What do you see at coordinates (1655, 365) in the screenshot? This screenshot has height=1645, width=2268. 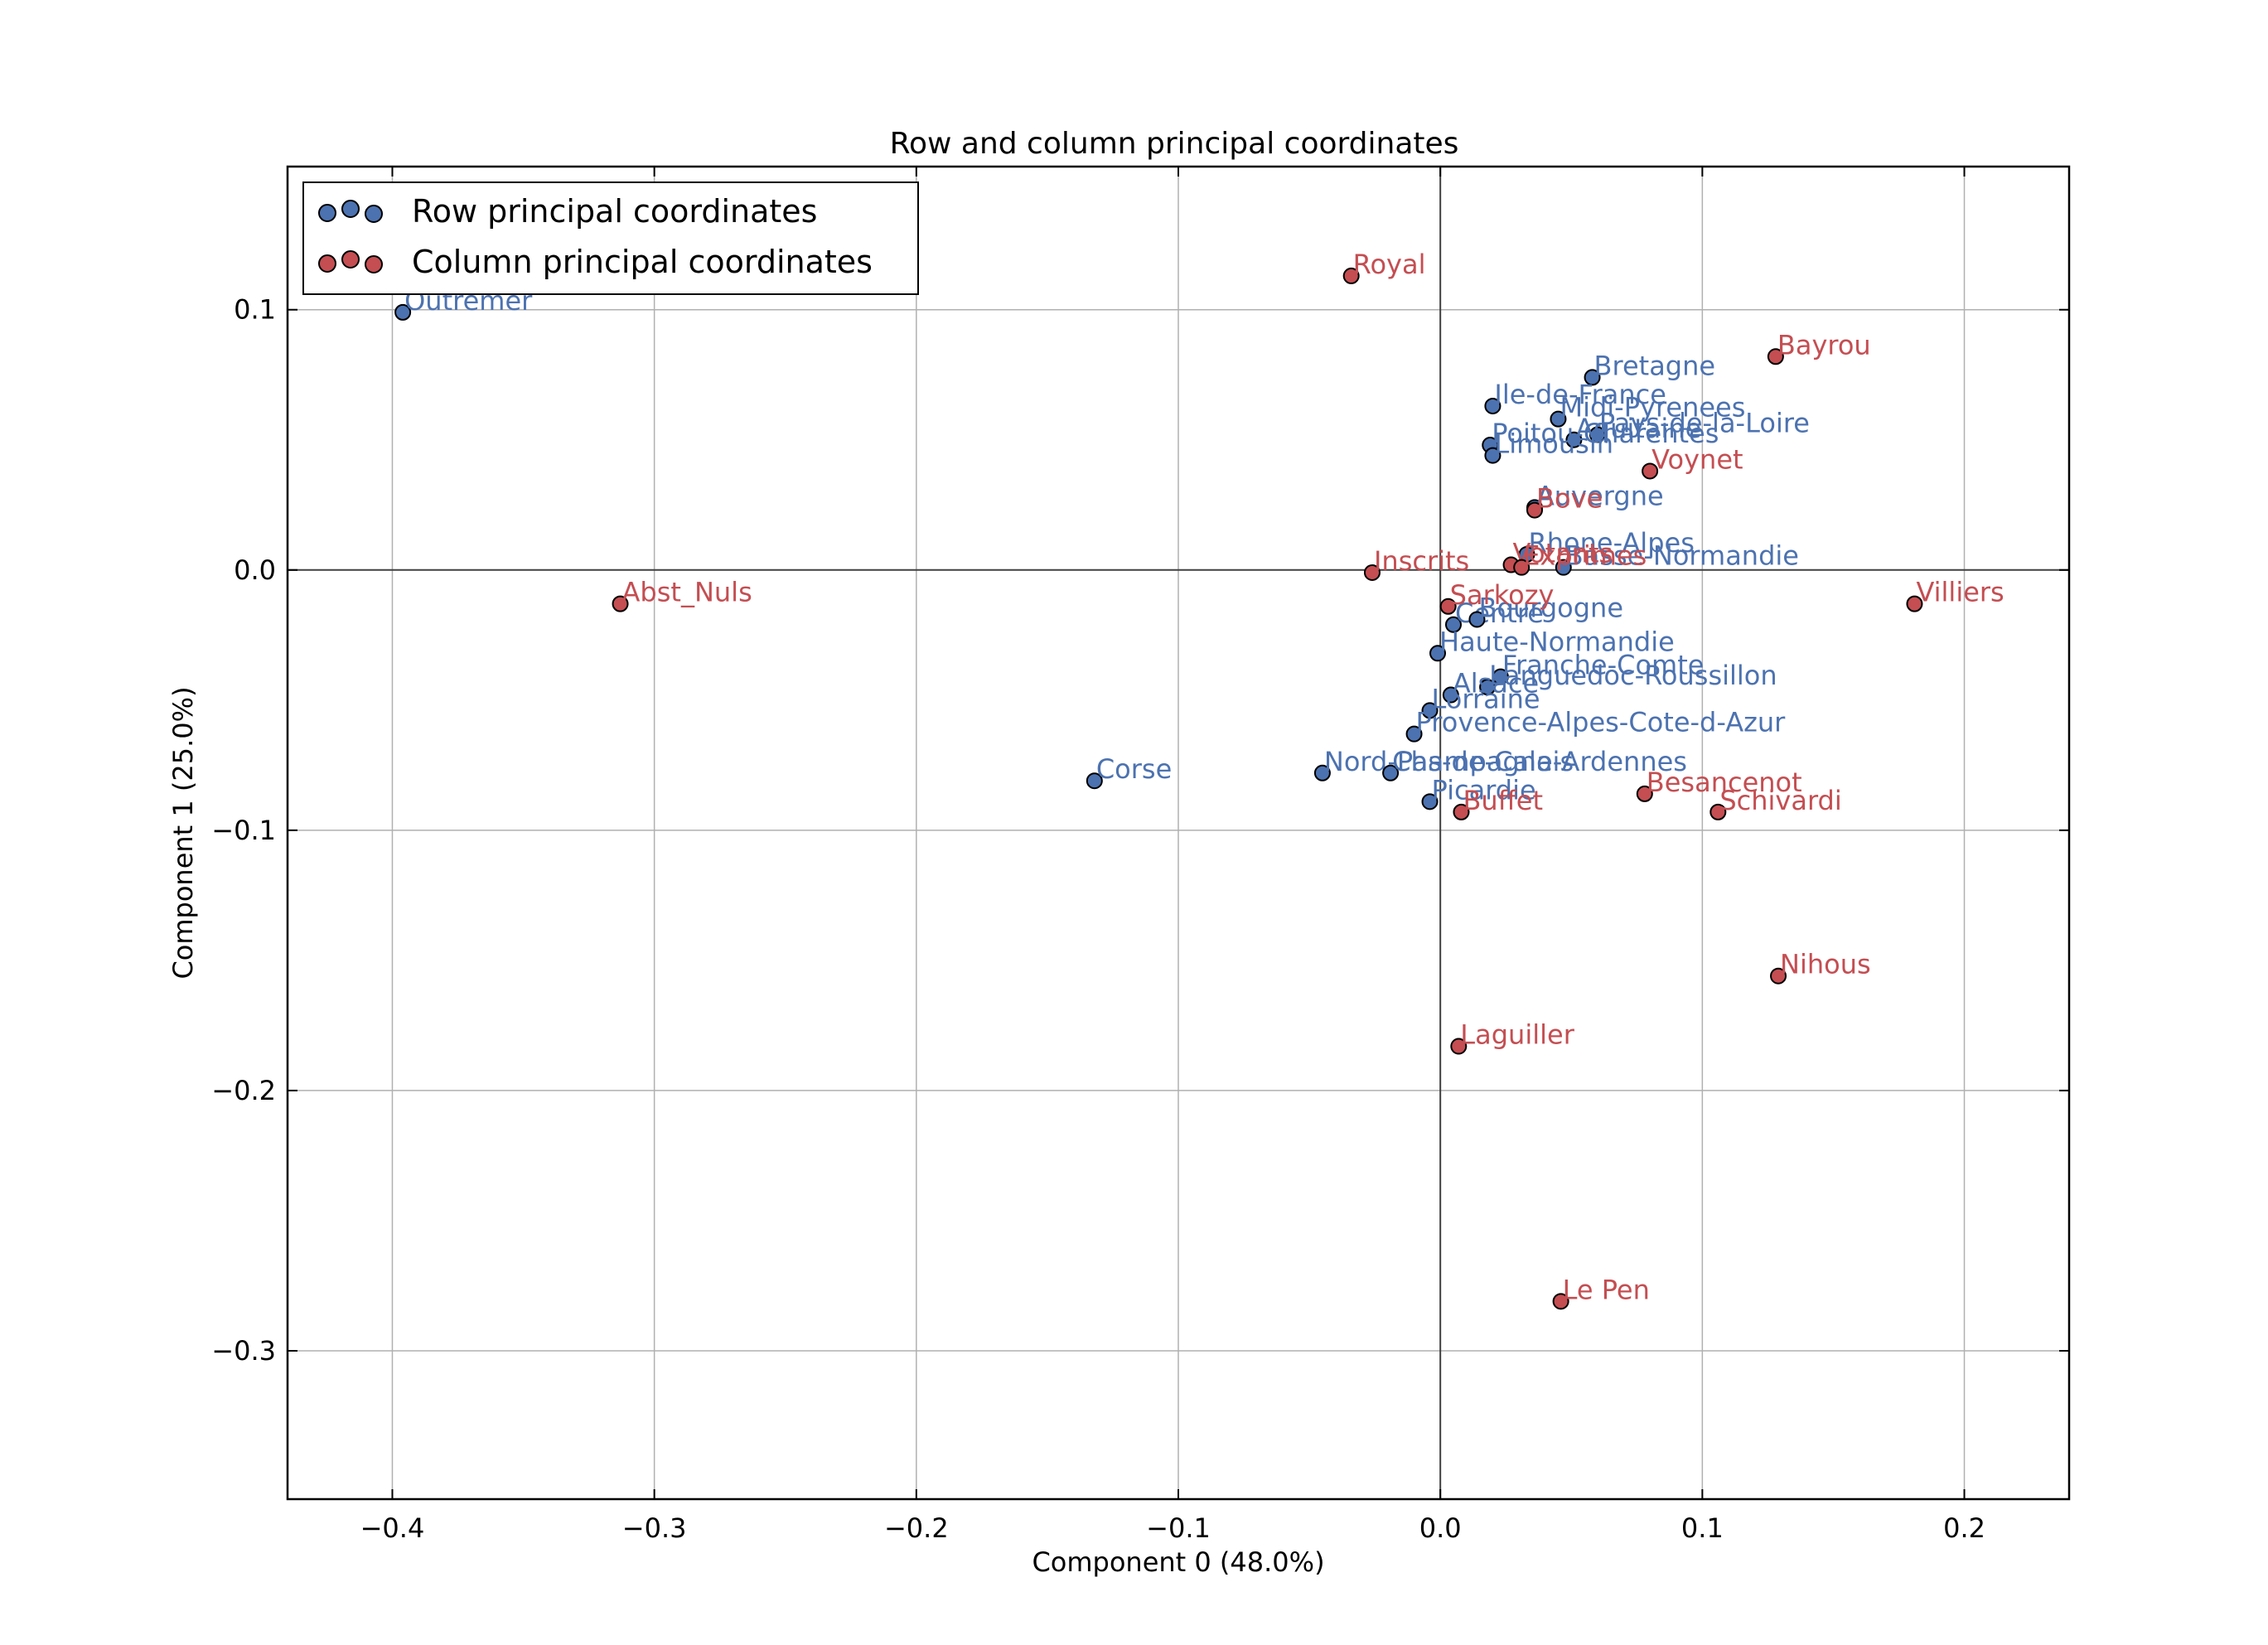 I see `point-label: Bretagne` at bounding box center [1655, 365].